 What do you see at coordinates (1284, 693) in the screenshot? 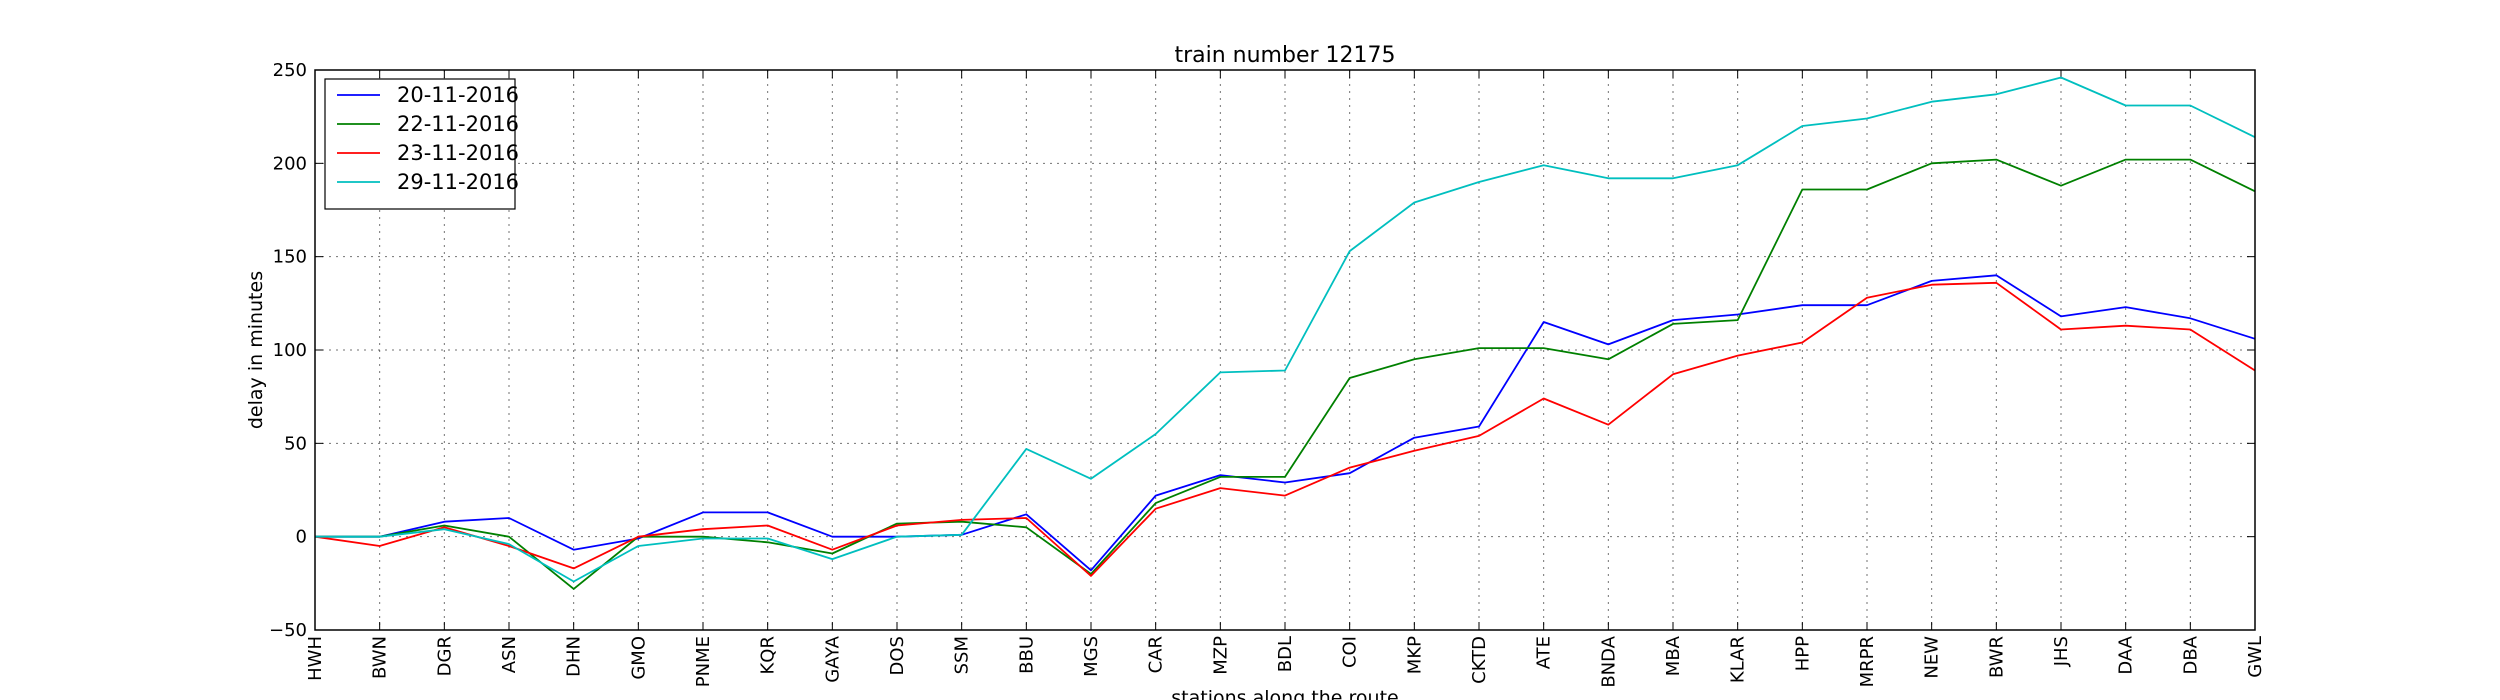
I see `x-axis-label: stations along the route` at bounding box center [1284, 693].